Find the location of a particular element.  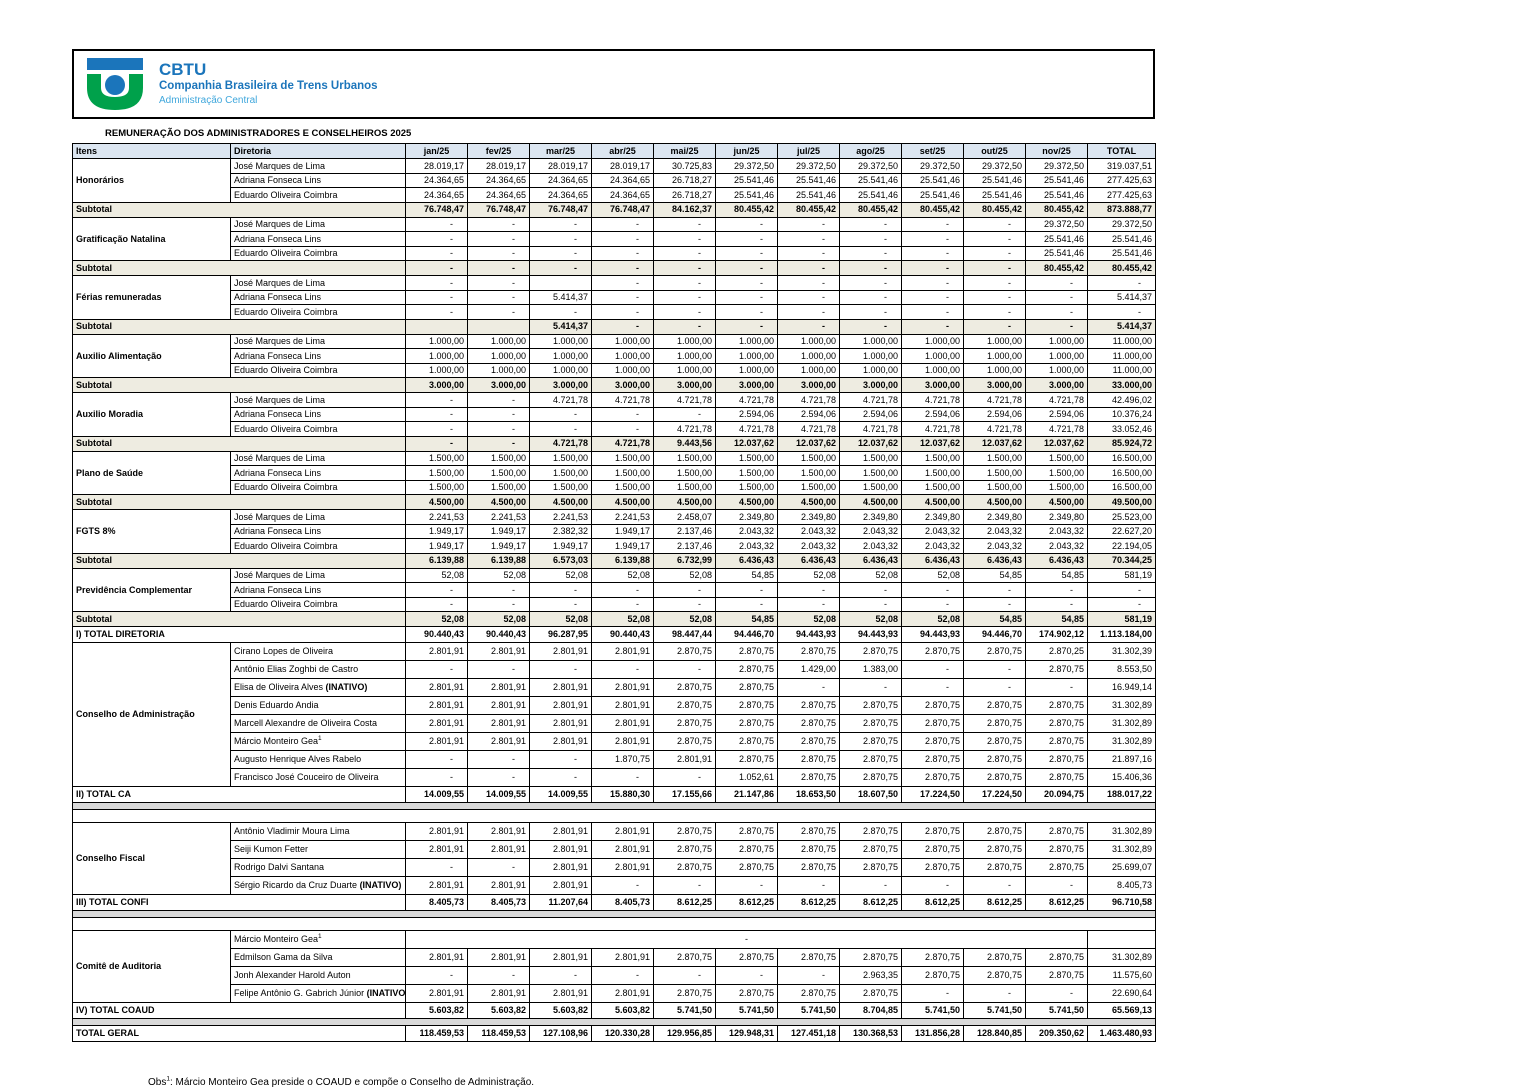

total-value-cell: 17.224,50 is located at coordinates (994, 794).